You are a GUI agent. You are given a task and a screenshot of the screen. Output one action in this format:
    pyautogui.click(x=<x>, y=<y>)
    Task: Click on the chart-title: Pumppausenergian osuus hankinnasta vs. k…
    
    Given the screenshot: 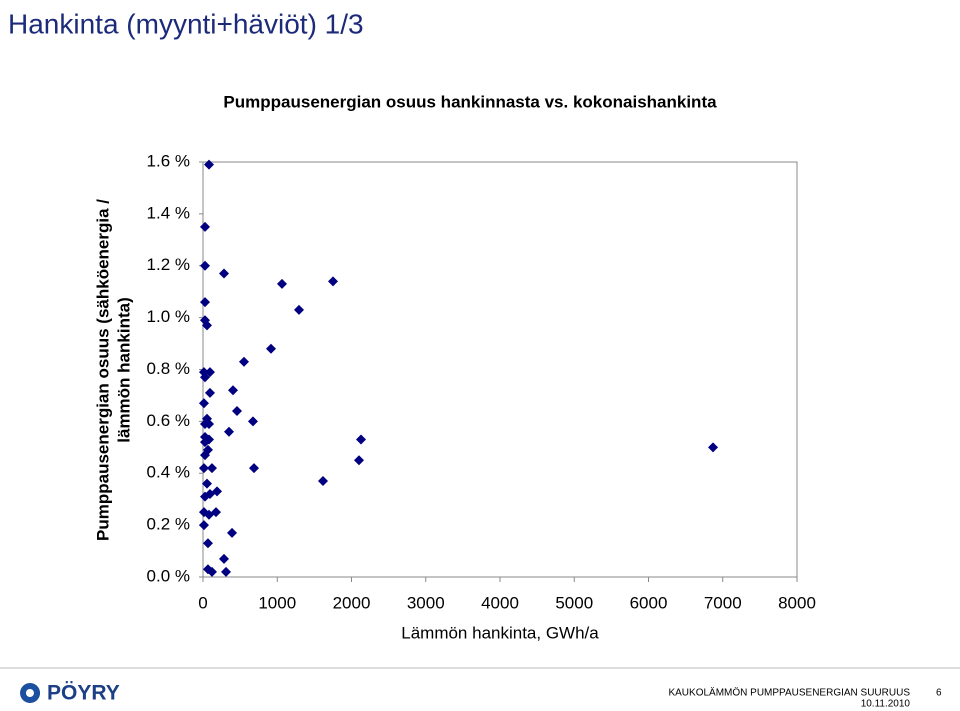 What is the action you would take?
    pyautogui.click(x=470, y=101)
    